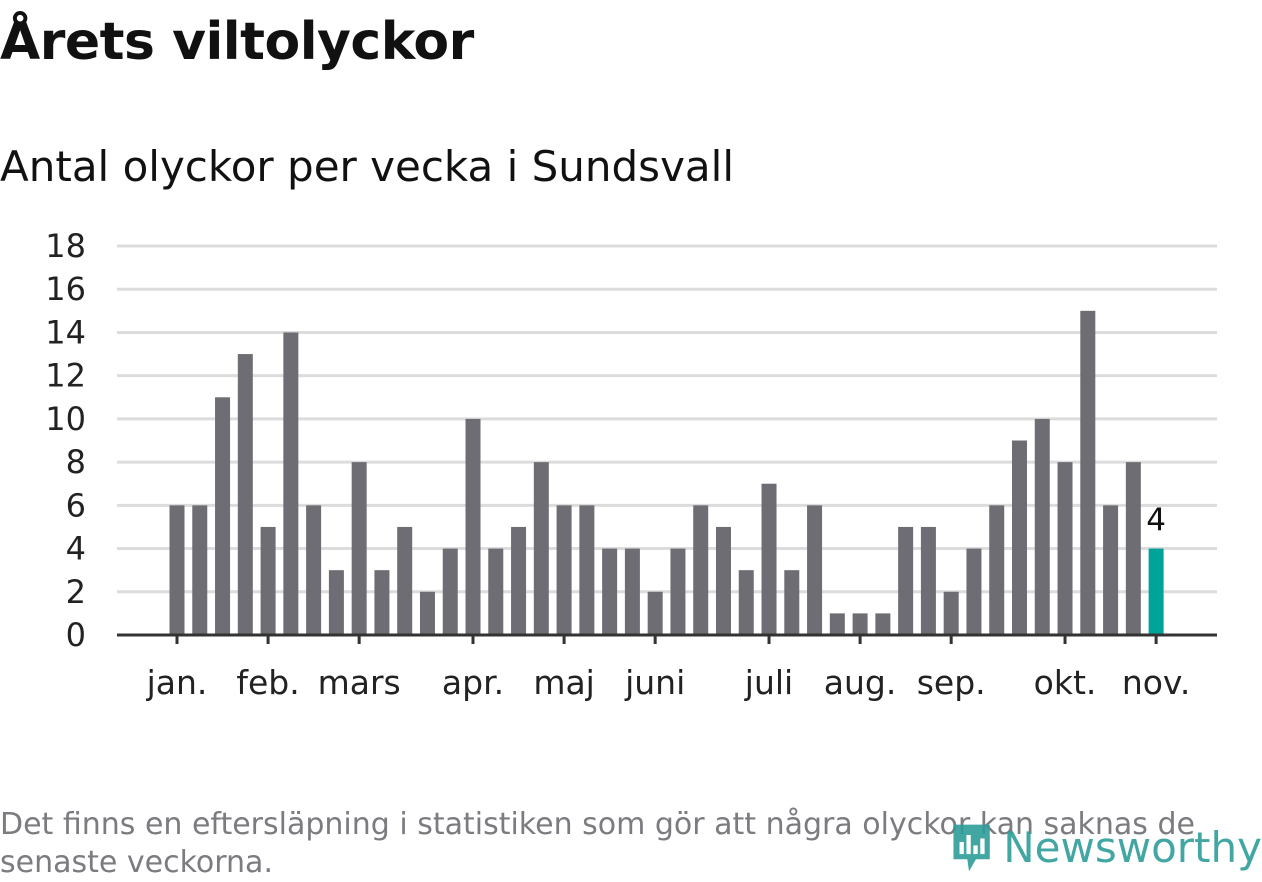  I want to click on y-tick-label: 6, so click(76, 505).